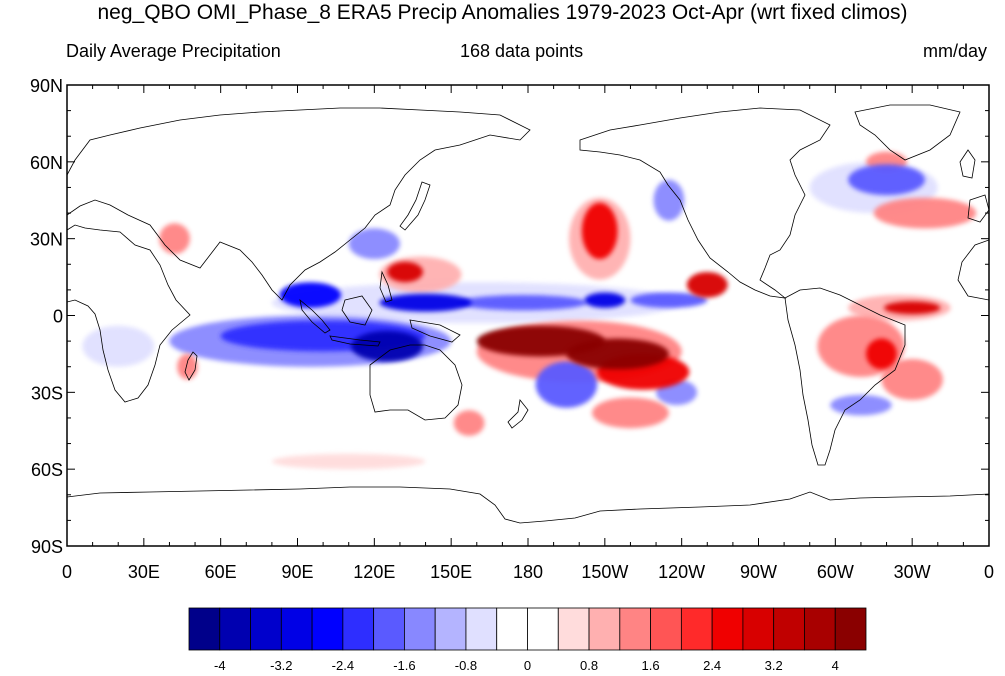 This screenshot has width=1005, height=676. What do you see at coordinates (416, 382) in the screenshot?
I see `coastline-australia` at bounding box center [416, 382].